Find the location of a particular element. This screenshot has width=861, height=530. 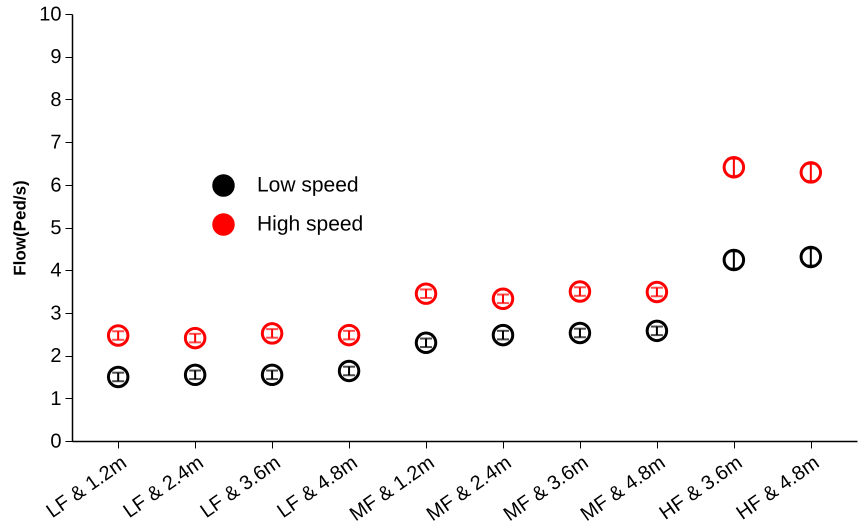

y-tick-label: 6 is located at coordinates (56, 185).